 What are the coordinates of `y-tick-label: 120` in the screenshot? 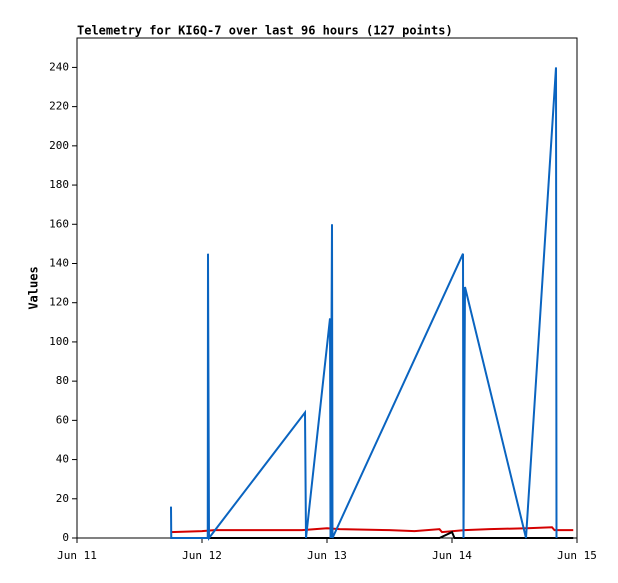 It's located at (59, 302).